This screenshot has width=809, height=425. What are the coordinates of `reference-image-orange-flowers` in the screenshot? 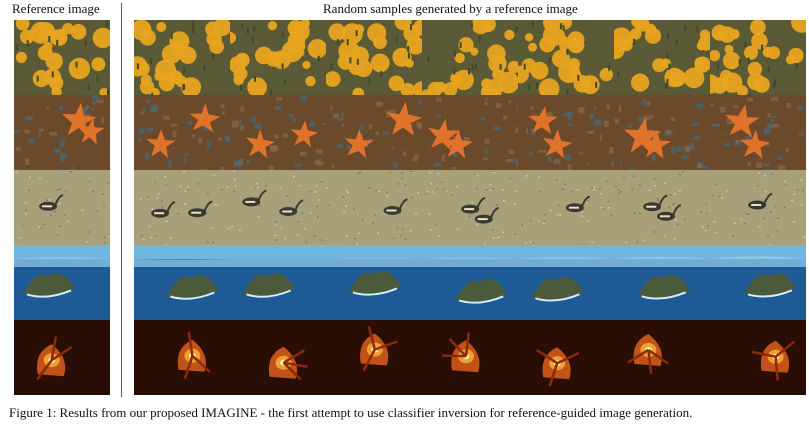 It's located at (62, 57).